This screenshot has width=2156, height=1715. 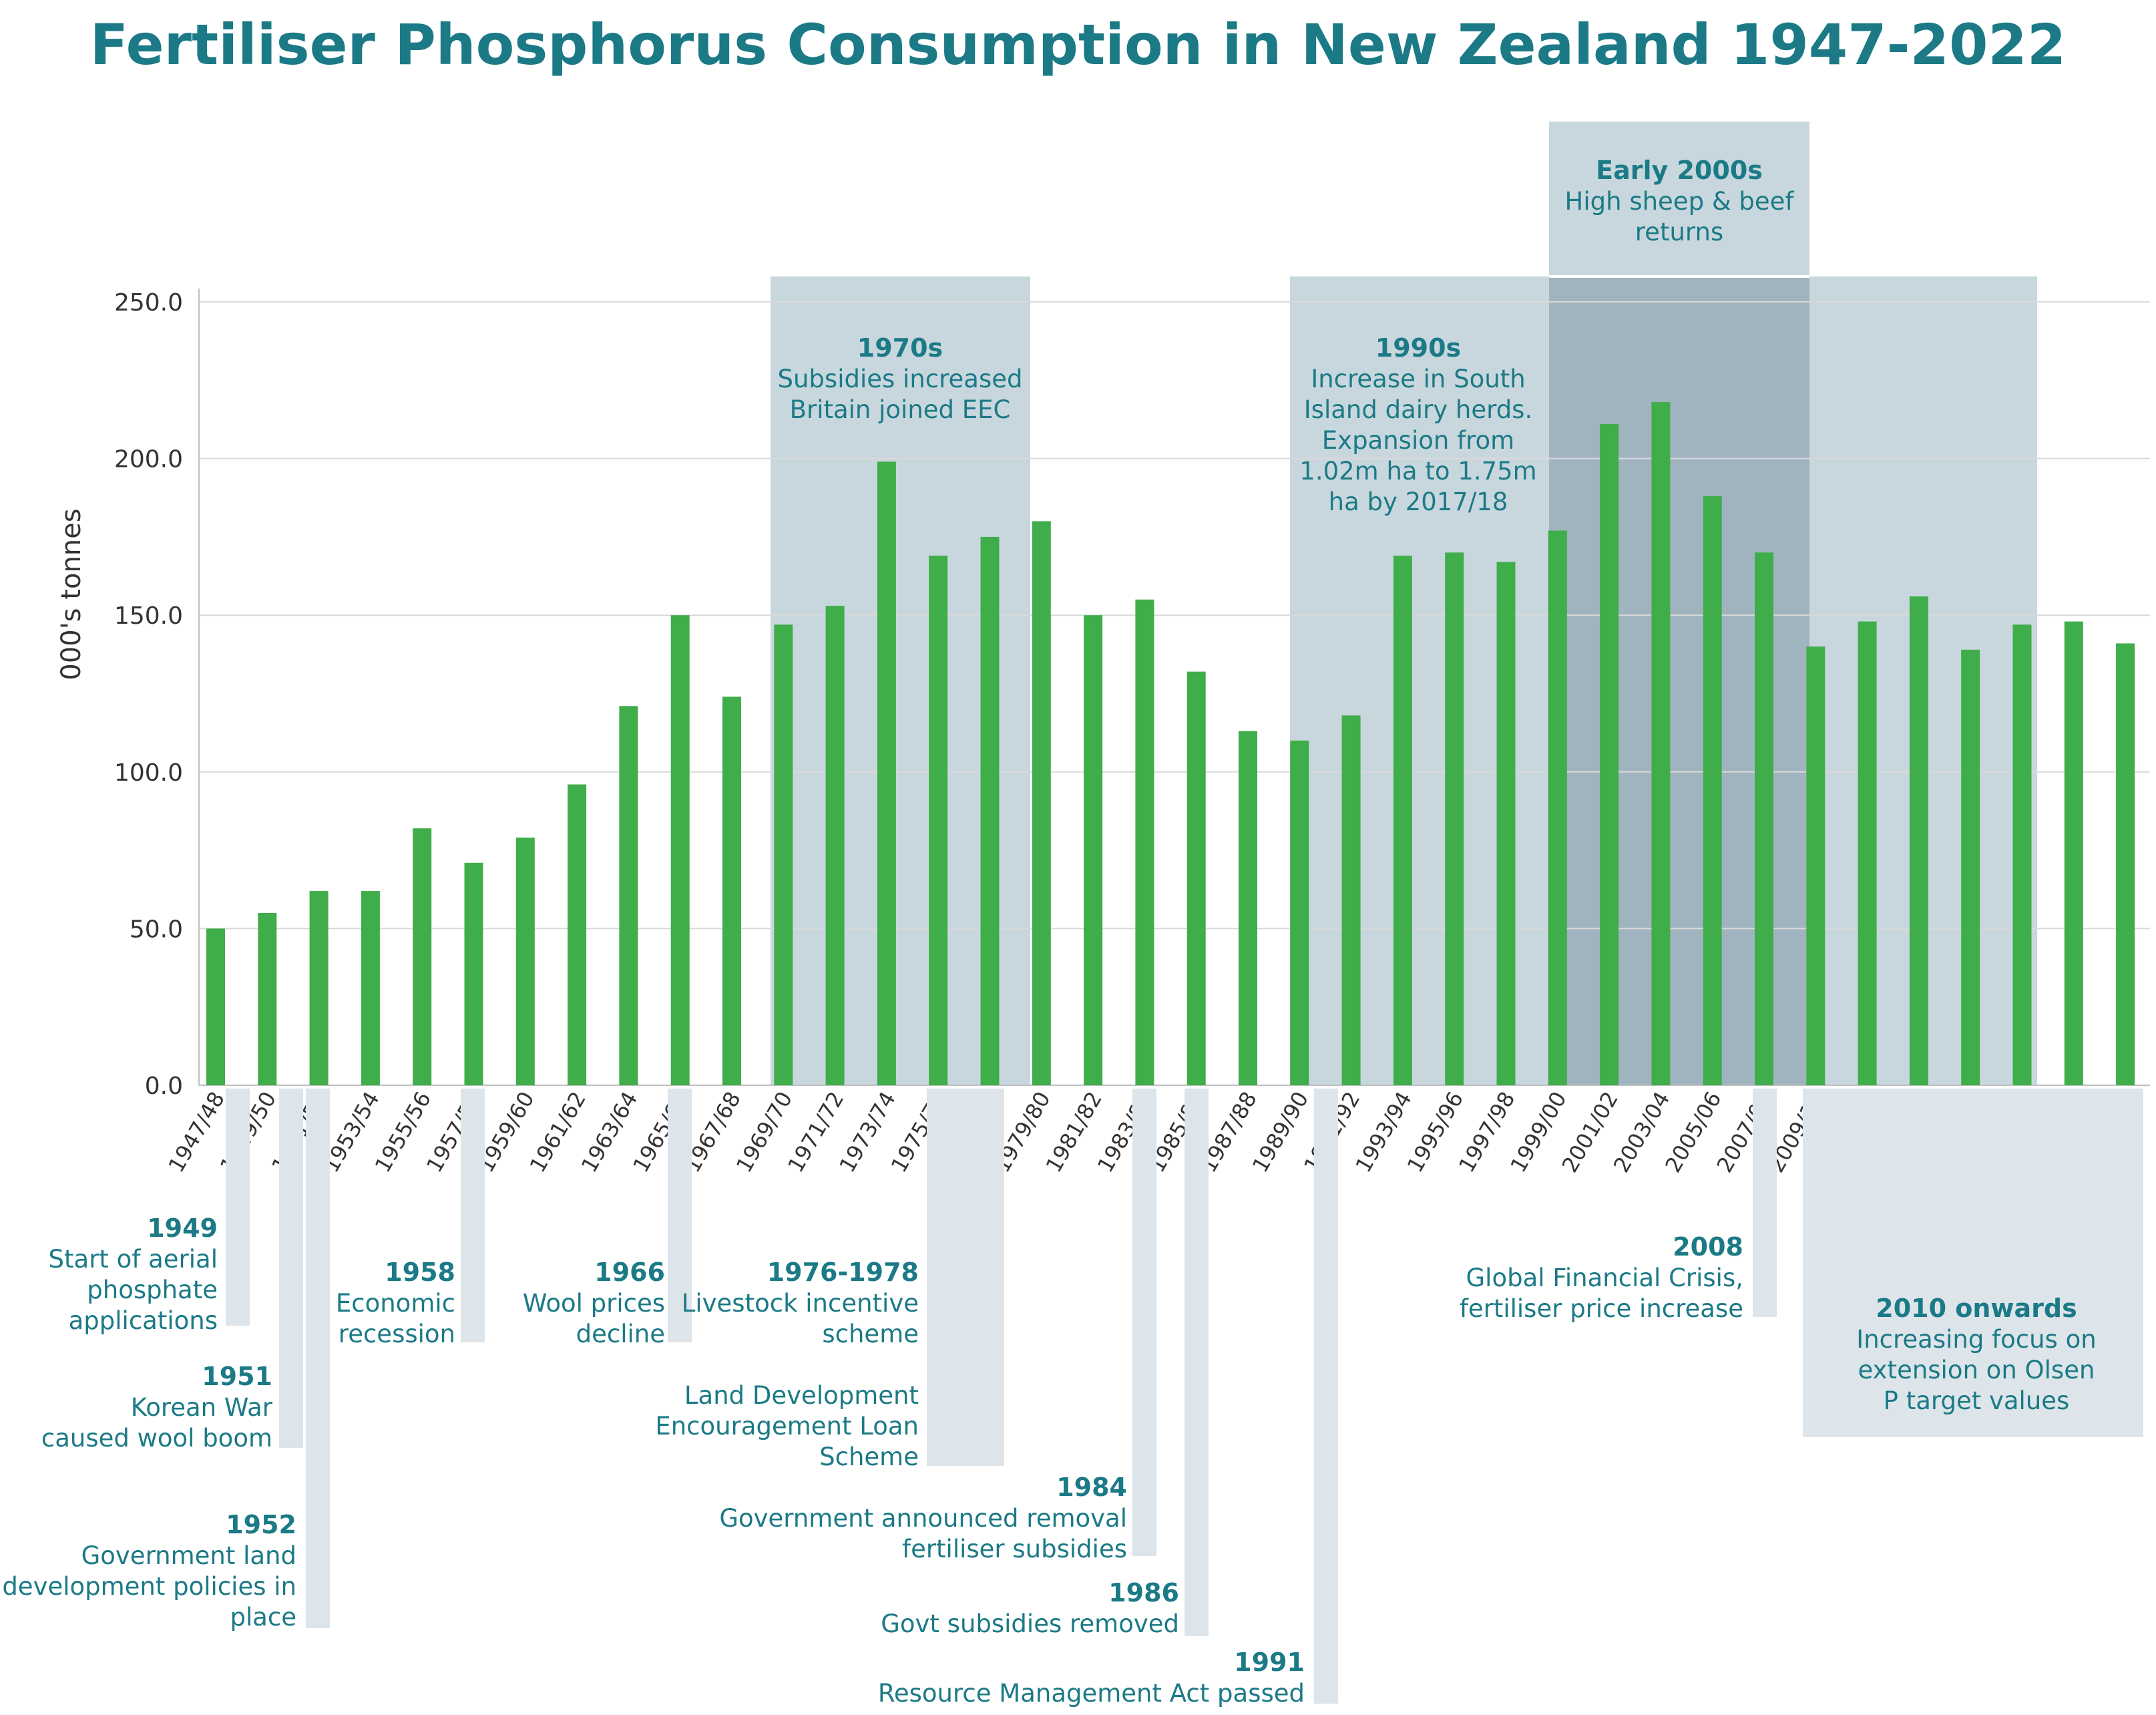 What do you see at coordinates (801, 1303) in the screenshot?
I see `annotation-event-line: Livestock incentive` at bounding box center [801, 1303].